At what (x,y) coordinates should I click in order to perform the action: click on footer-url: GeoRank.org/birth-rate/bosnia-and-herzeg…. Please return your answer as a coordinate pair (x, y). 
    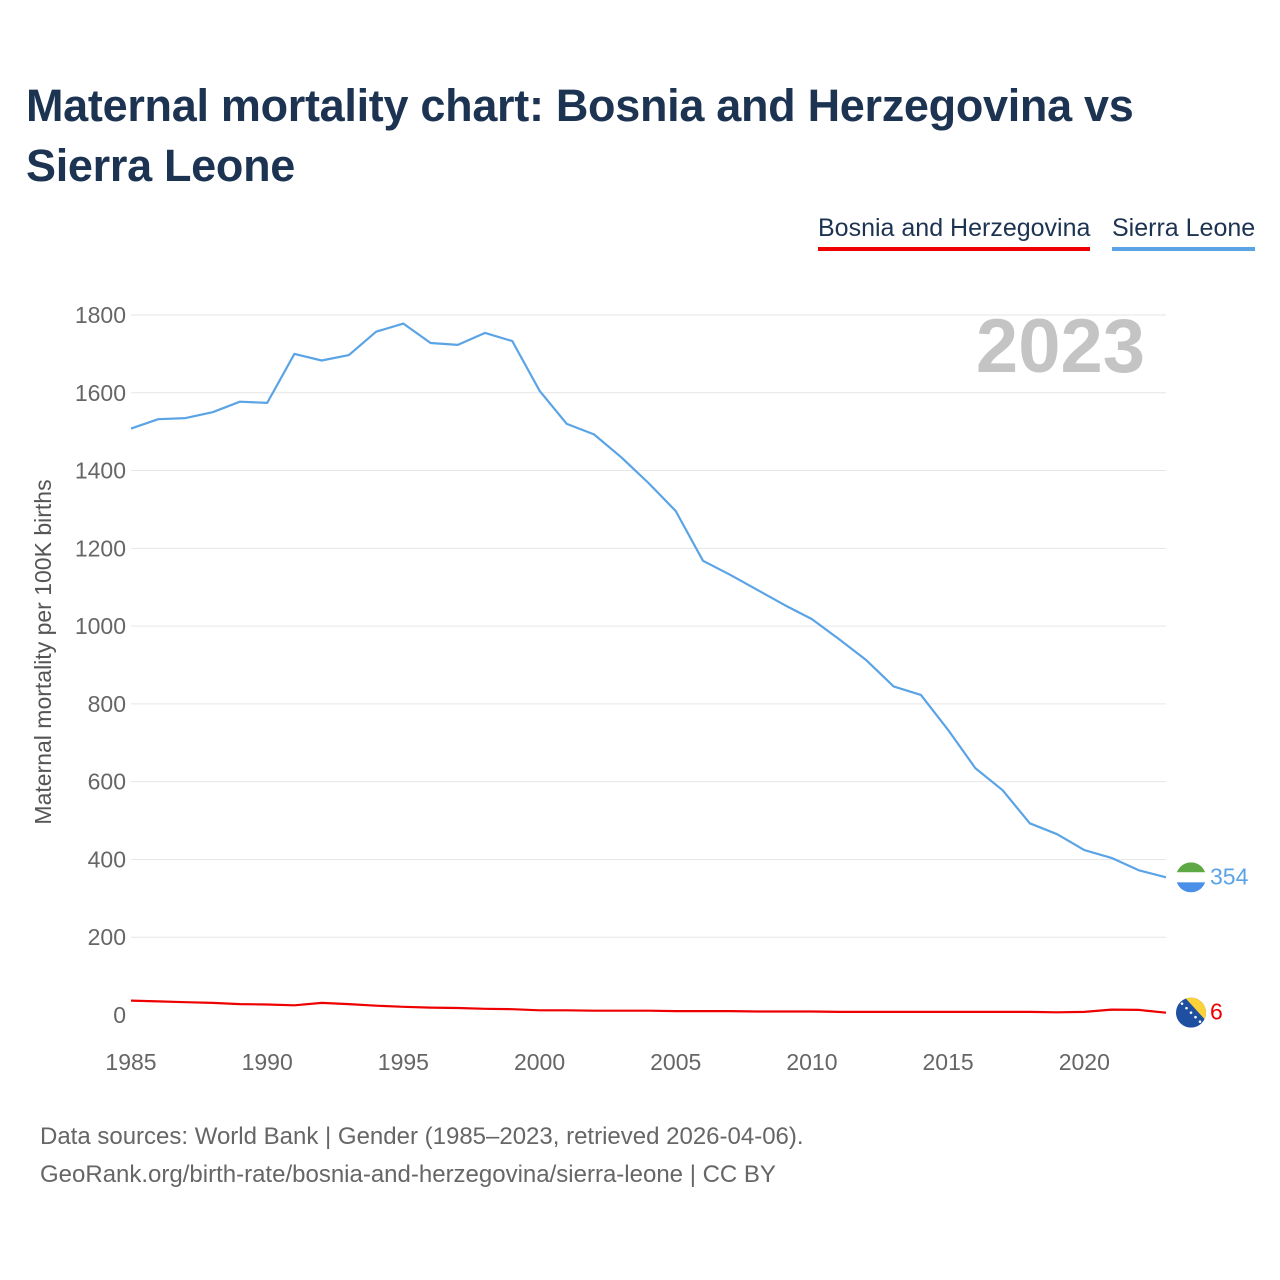
    Looking at the image, I should click on (408, 1174).